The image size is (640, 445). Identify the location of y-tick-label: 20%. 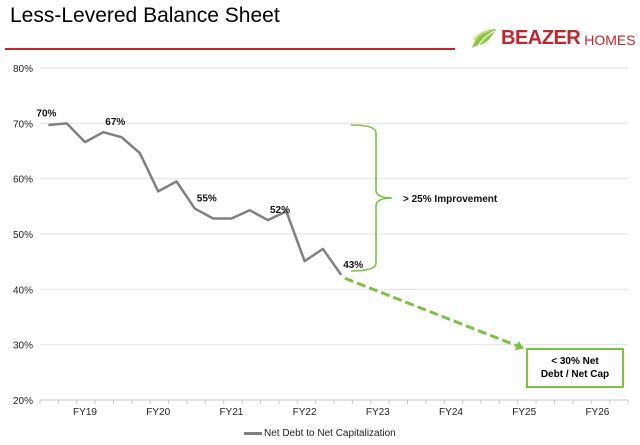
(23, 401).